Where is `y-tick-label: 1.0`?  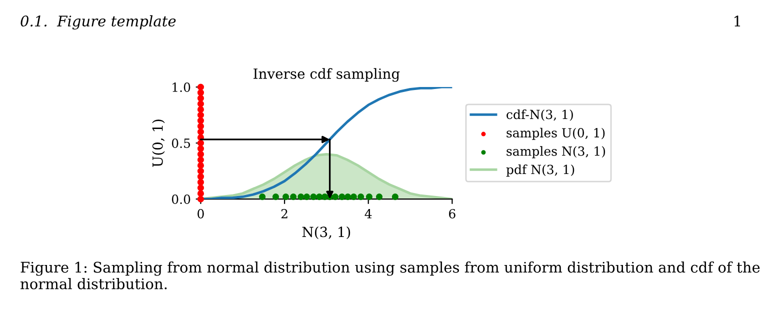 y-tick-label: 1.0 is located at coordinates (181, 87).